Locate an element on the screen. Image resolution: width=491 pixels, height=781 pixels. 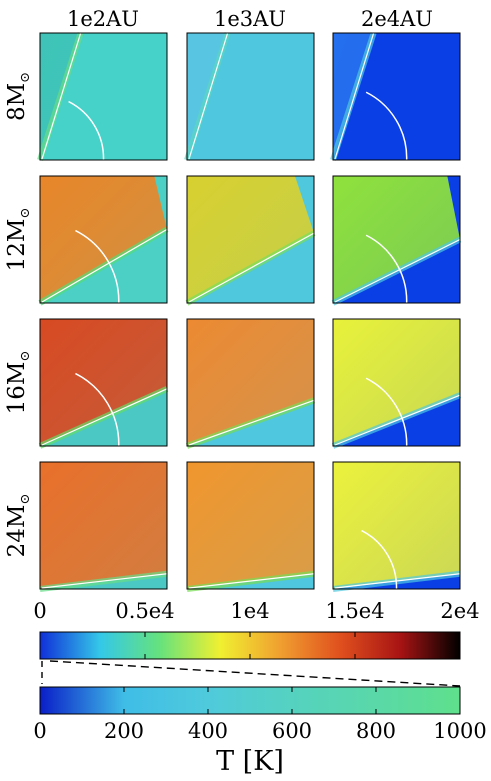
upper-colorbar: 0 0.5e4 1e4 1.5e4 2e4 is located at coordinates (256, 629).